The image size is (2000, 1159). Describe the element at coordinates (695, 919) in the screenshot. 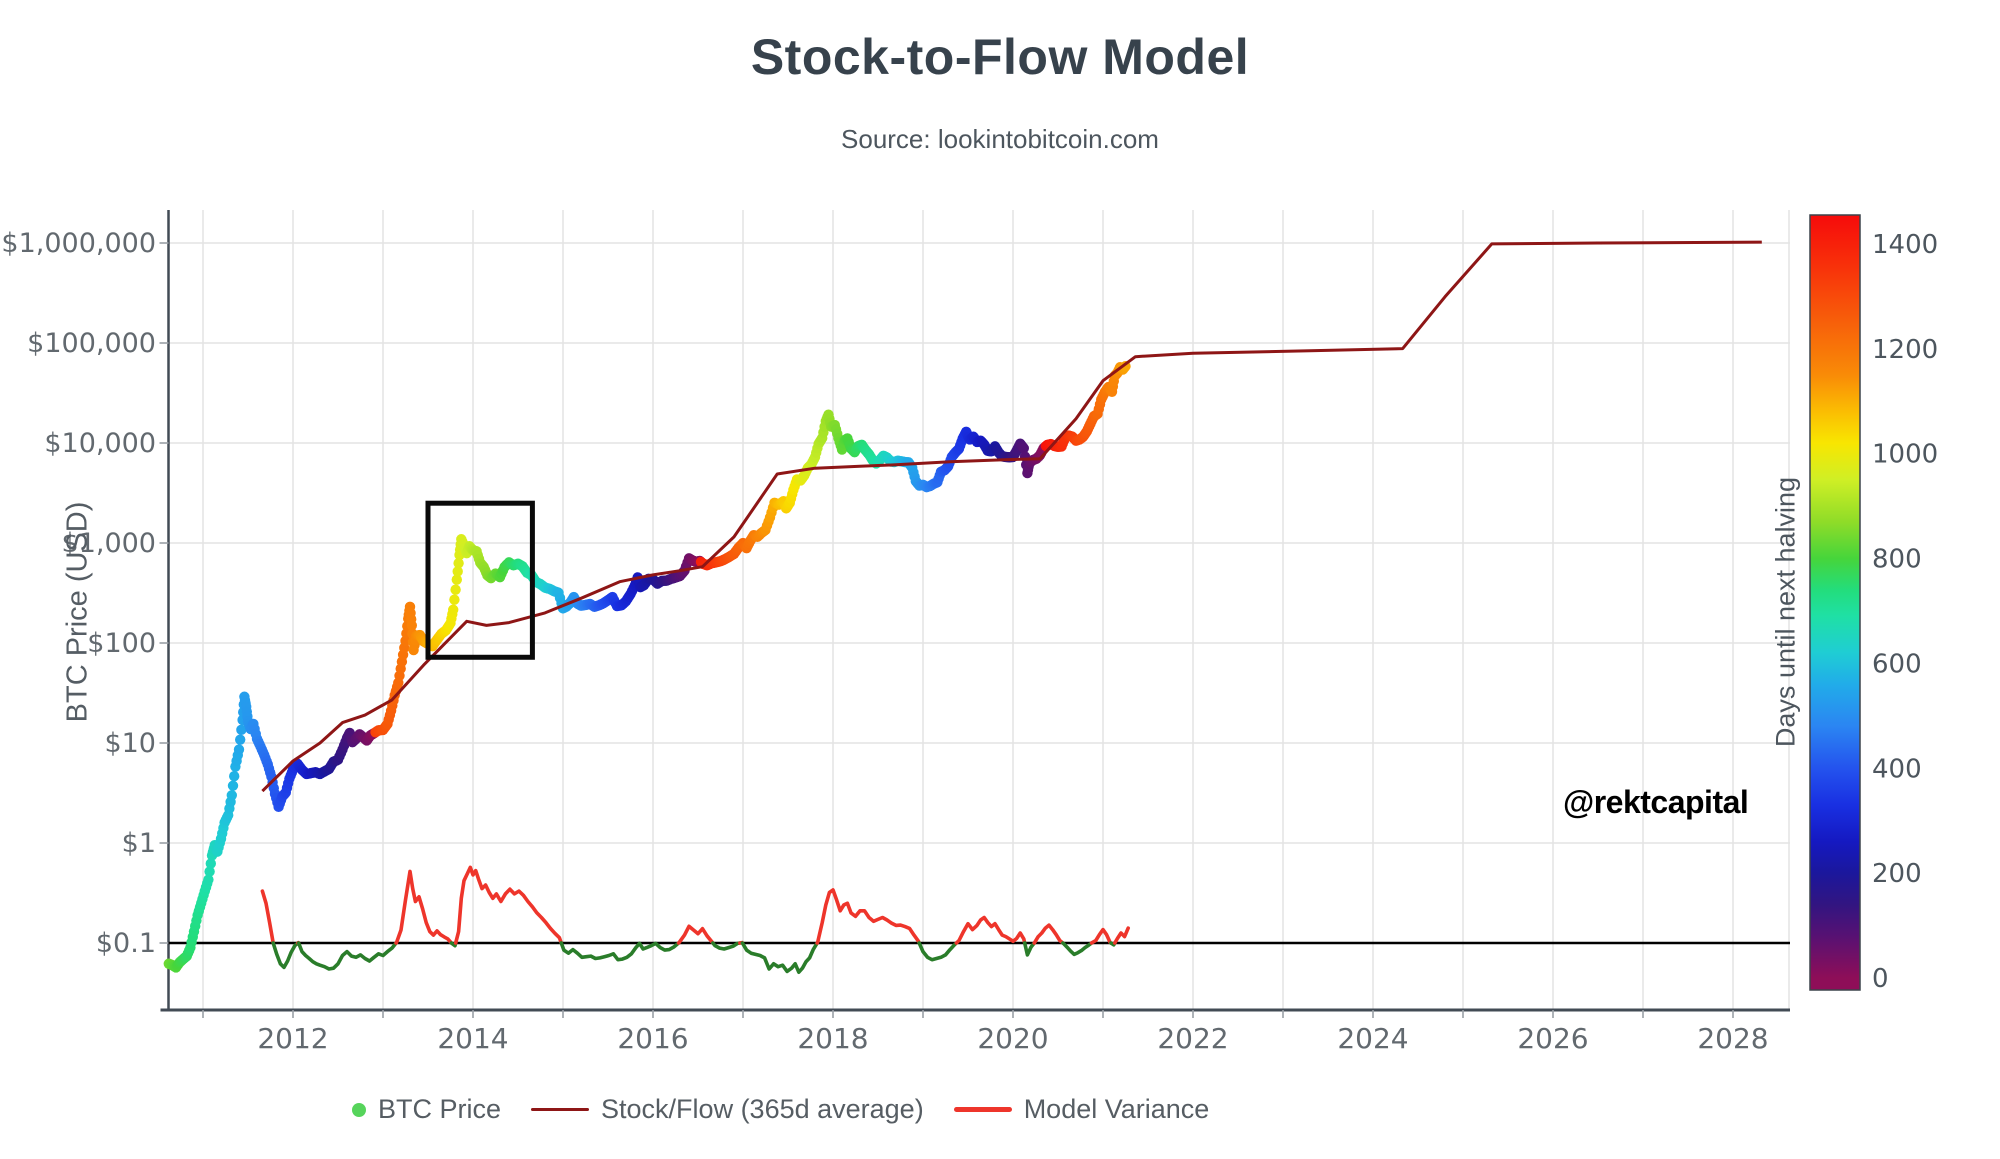

I see `model-variance-line` at that location.